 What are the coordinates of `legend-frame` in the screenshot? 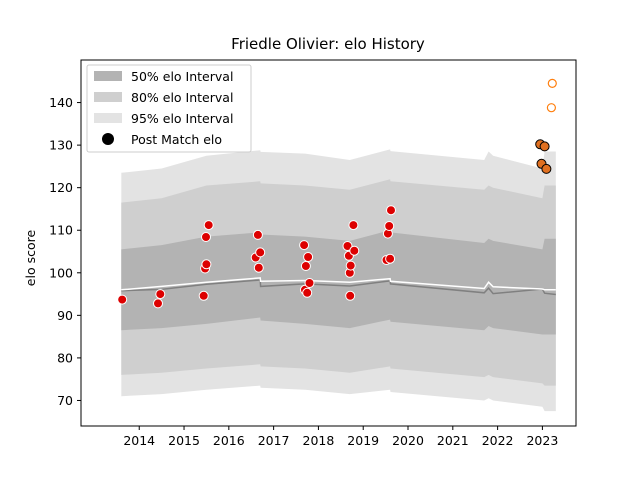 It's located at (169, 108).